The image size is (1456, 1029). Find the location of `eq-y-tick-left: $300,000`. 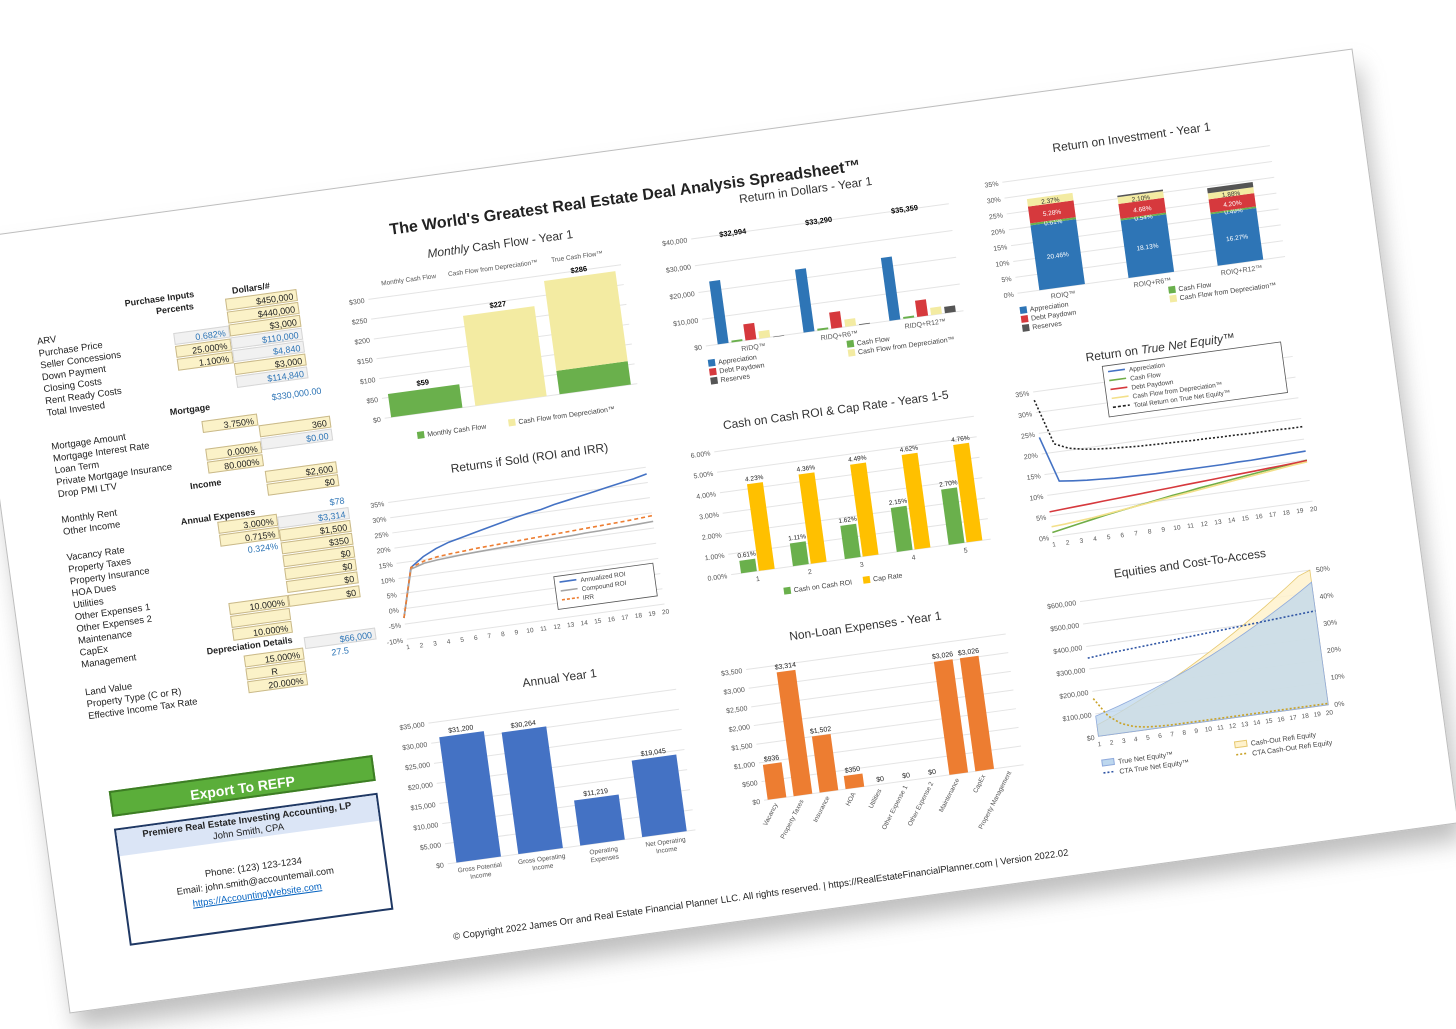

eq-y-tick-left: $300,000 is located at coordinates (1071, 672).